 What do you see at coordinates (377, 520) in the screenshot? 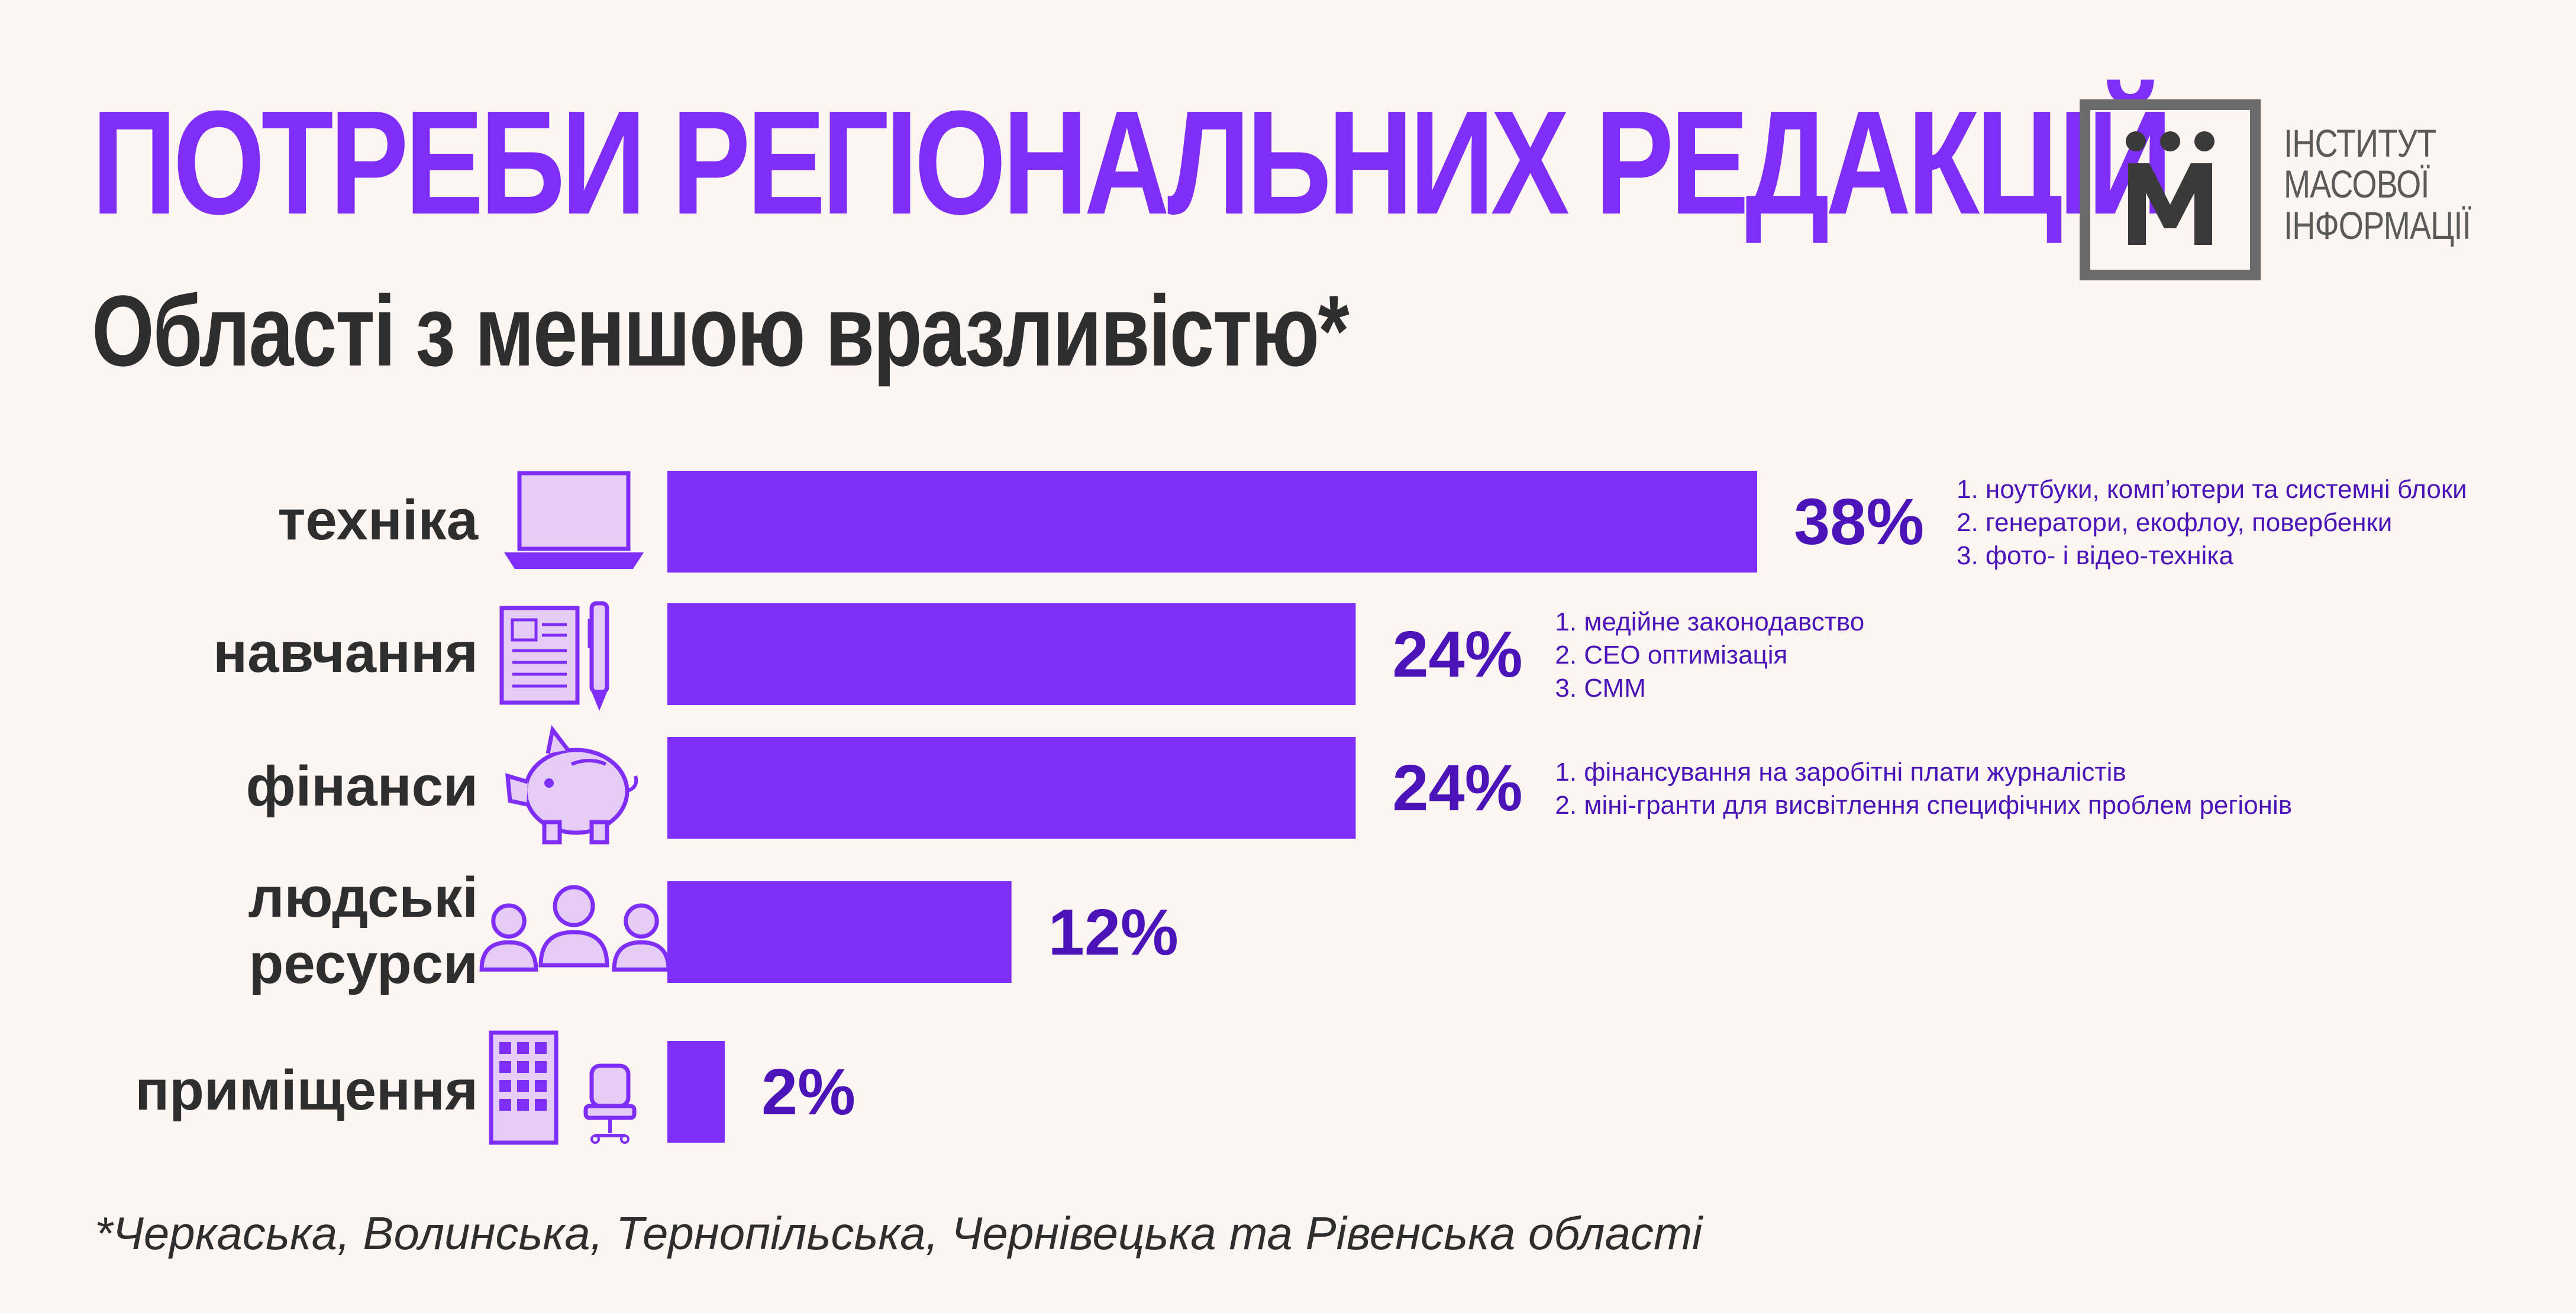
I see `category-label: техніка` at bounding box center [377, 520].